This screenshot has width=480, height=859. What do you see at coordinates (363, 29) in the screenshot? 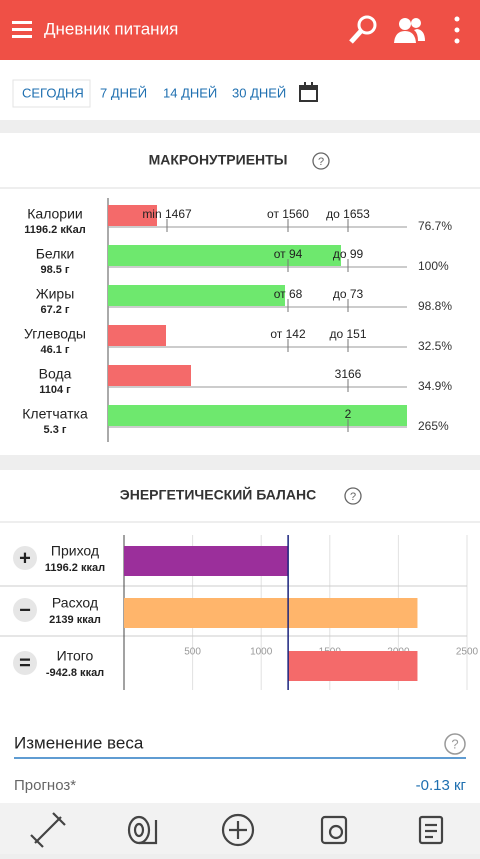
I see `search-button` at bounding box center [363, 29].